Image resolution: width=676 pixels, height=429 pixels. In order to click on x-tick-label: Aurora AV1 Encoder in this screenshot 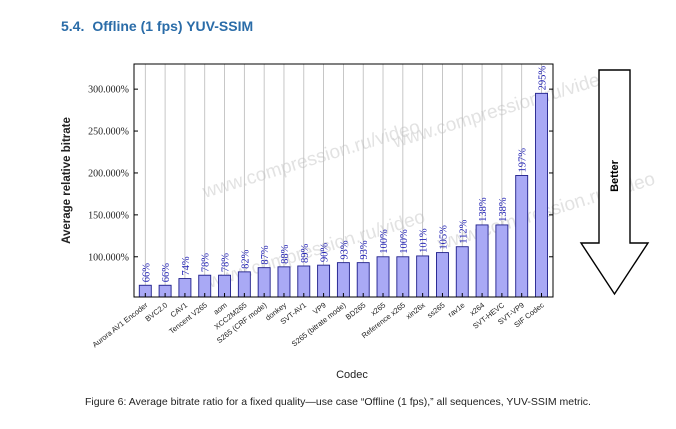, I will do `click(120, 324)`.